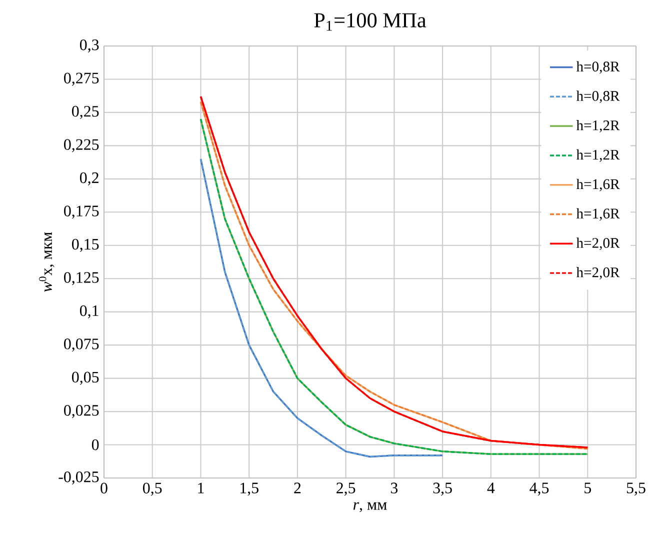 This screenshot has height=551, width=649. Describe the element at coordinates (95, 444) in the screenshot. I see `y-tick-label: 0` at that location.